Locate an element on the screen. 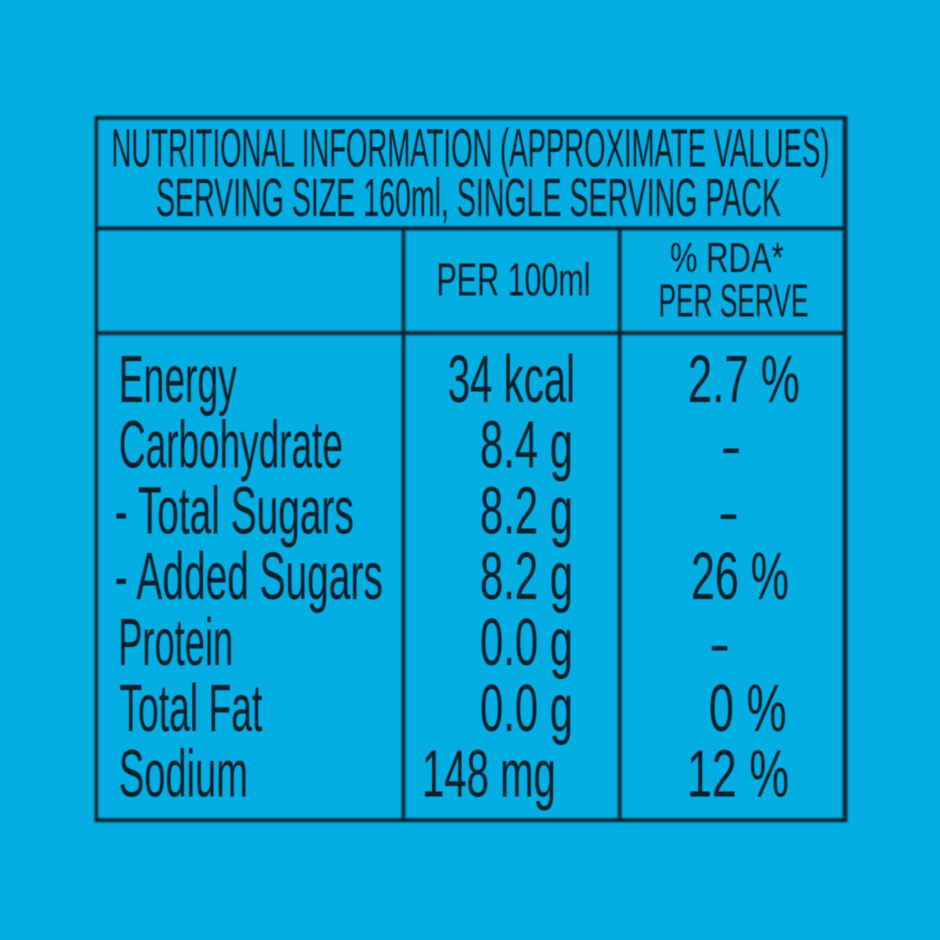 The image size is (940, 940). svg-text: PER 100ml is located at coordinates (514, 280).